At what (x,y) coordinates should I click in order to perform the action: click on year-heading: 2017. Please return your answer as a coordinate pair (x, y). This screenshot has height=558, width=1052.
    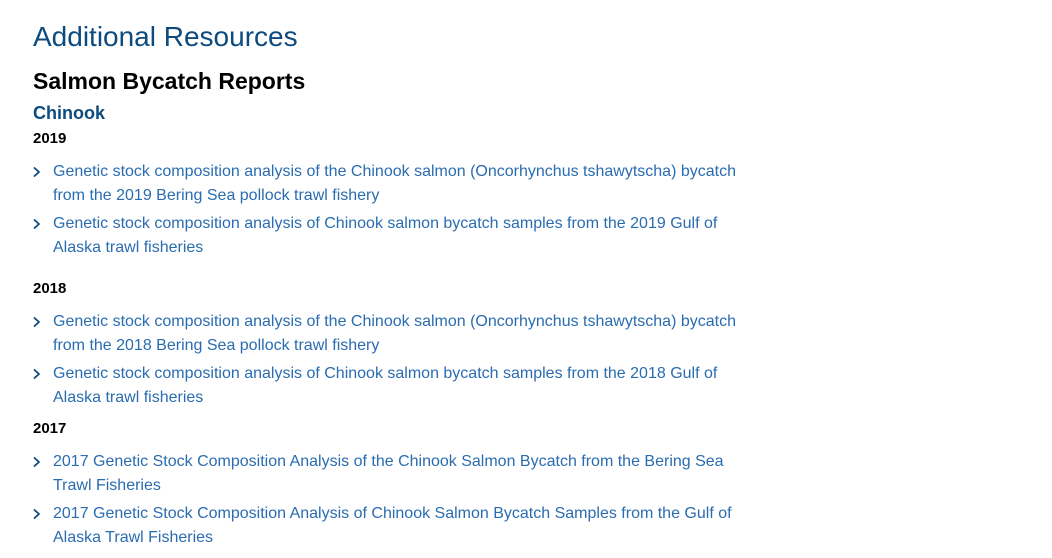
    Looking at the image, I should click on (50, 428).